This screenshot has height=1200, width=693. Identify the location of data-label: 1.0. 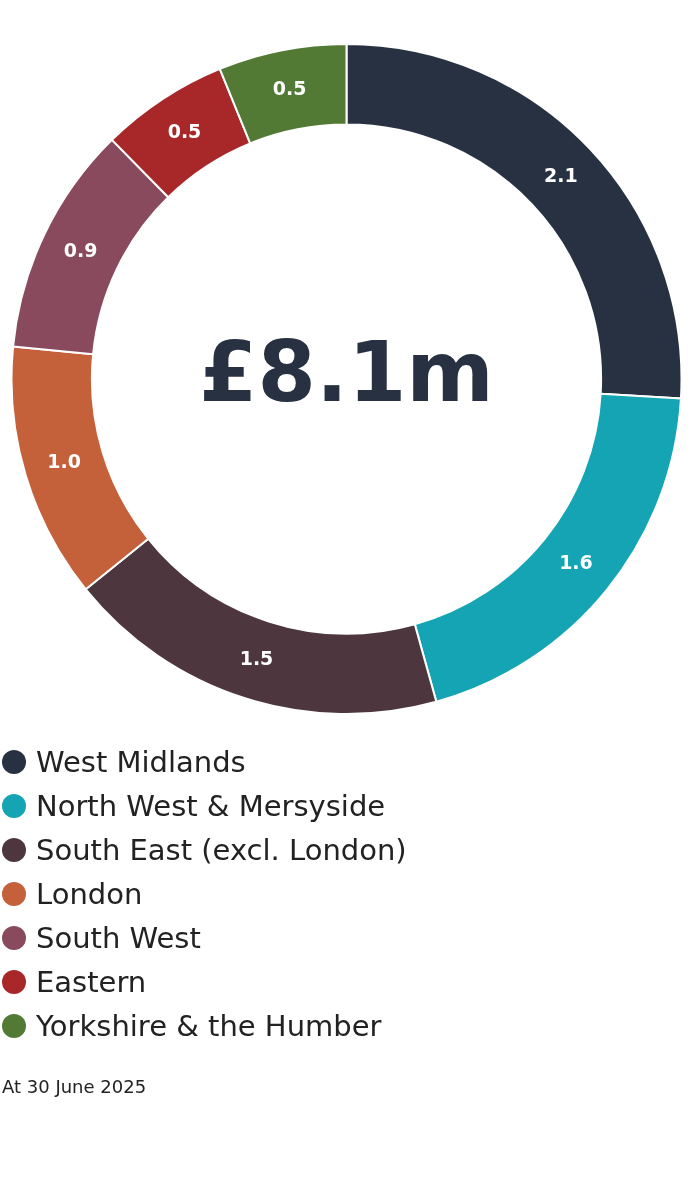
(64, 461).